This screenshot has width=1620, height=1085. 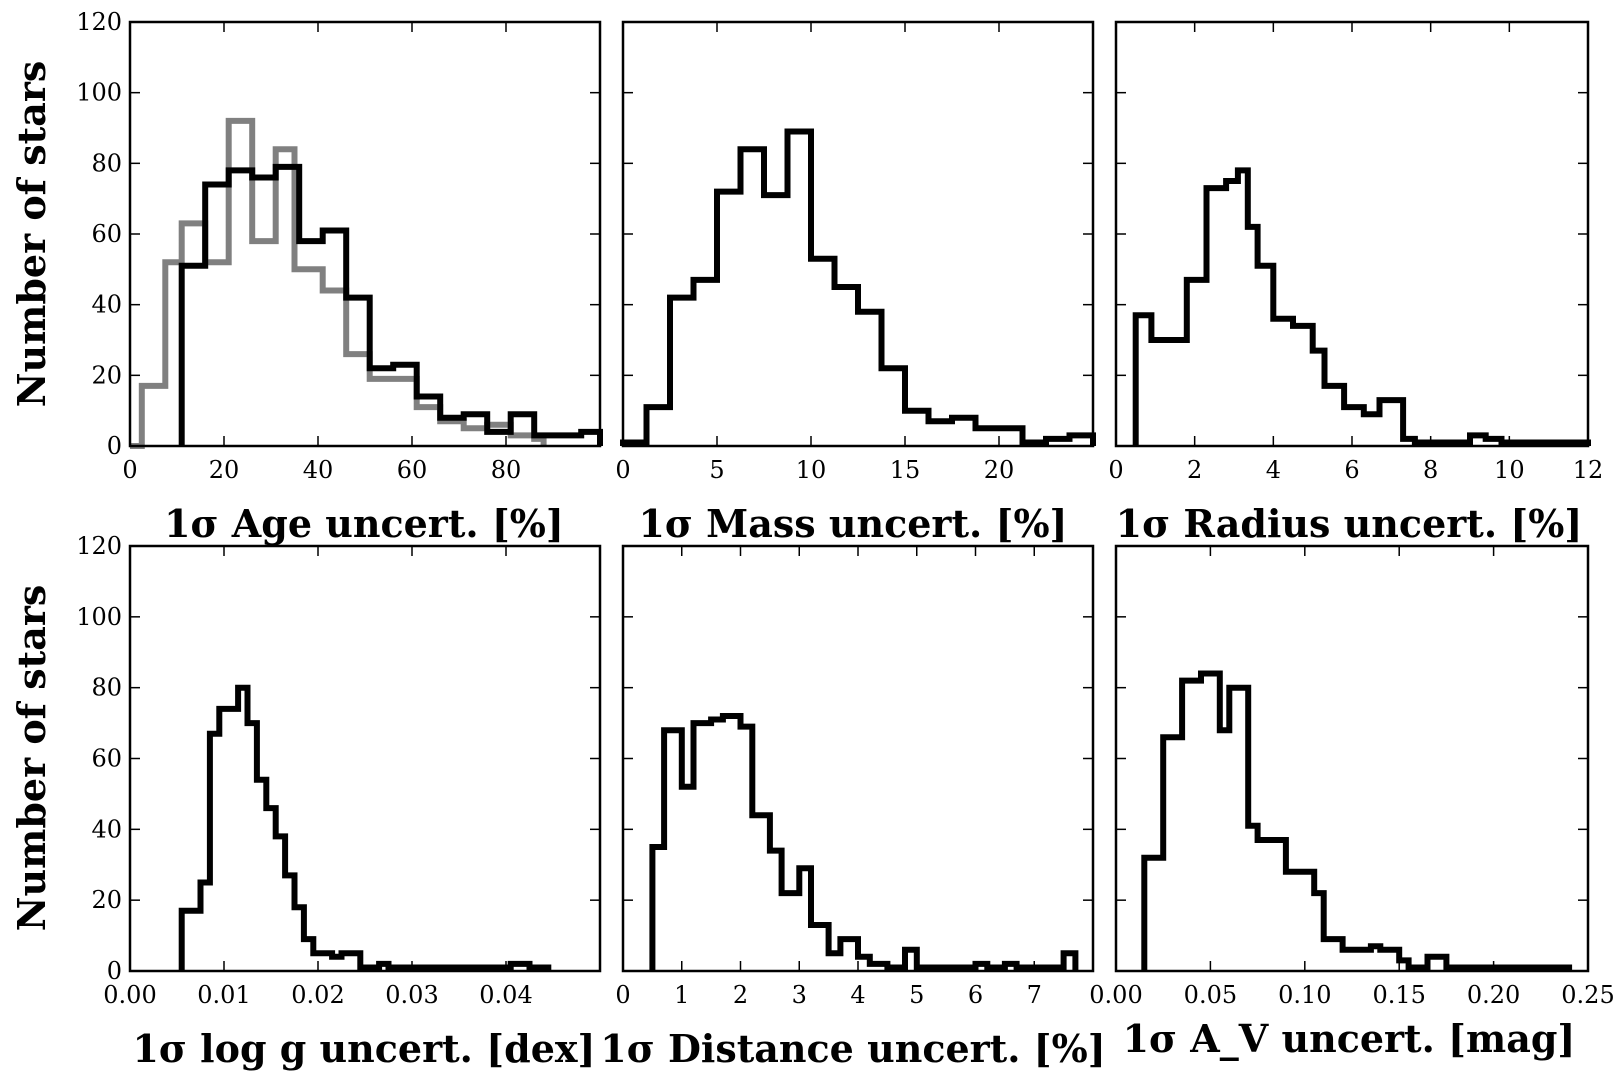 I want to click on xtick-label: 12, so click(x=1588, y=470).